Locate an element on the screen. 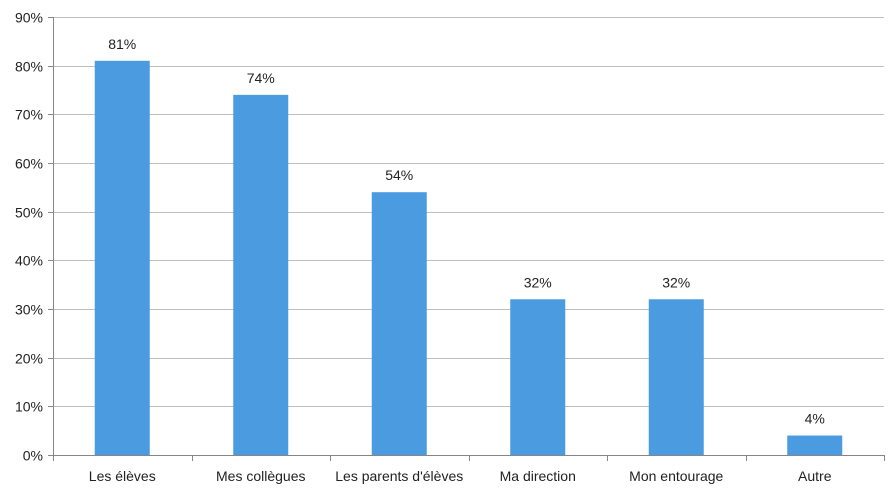 This screenshot has height=493, width=895. data-label: 74% is located at coordinates (261, 78).